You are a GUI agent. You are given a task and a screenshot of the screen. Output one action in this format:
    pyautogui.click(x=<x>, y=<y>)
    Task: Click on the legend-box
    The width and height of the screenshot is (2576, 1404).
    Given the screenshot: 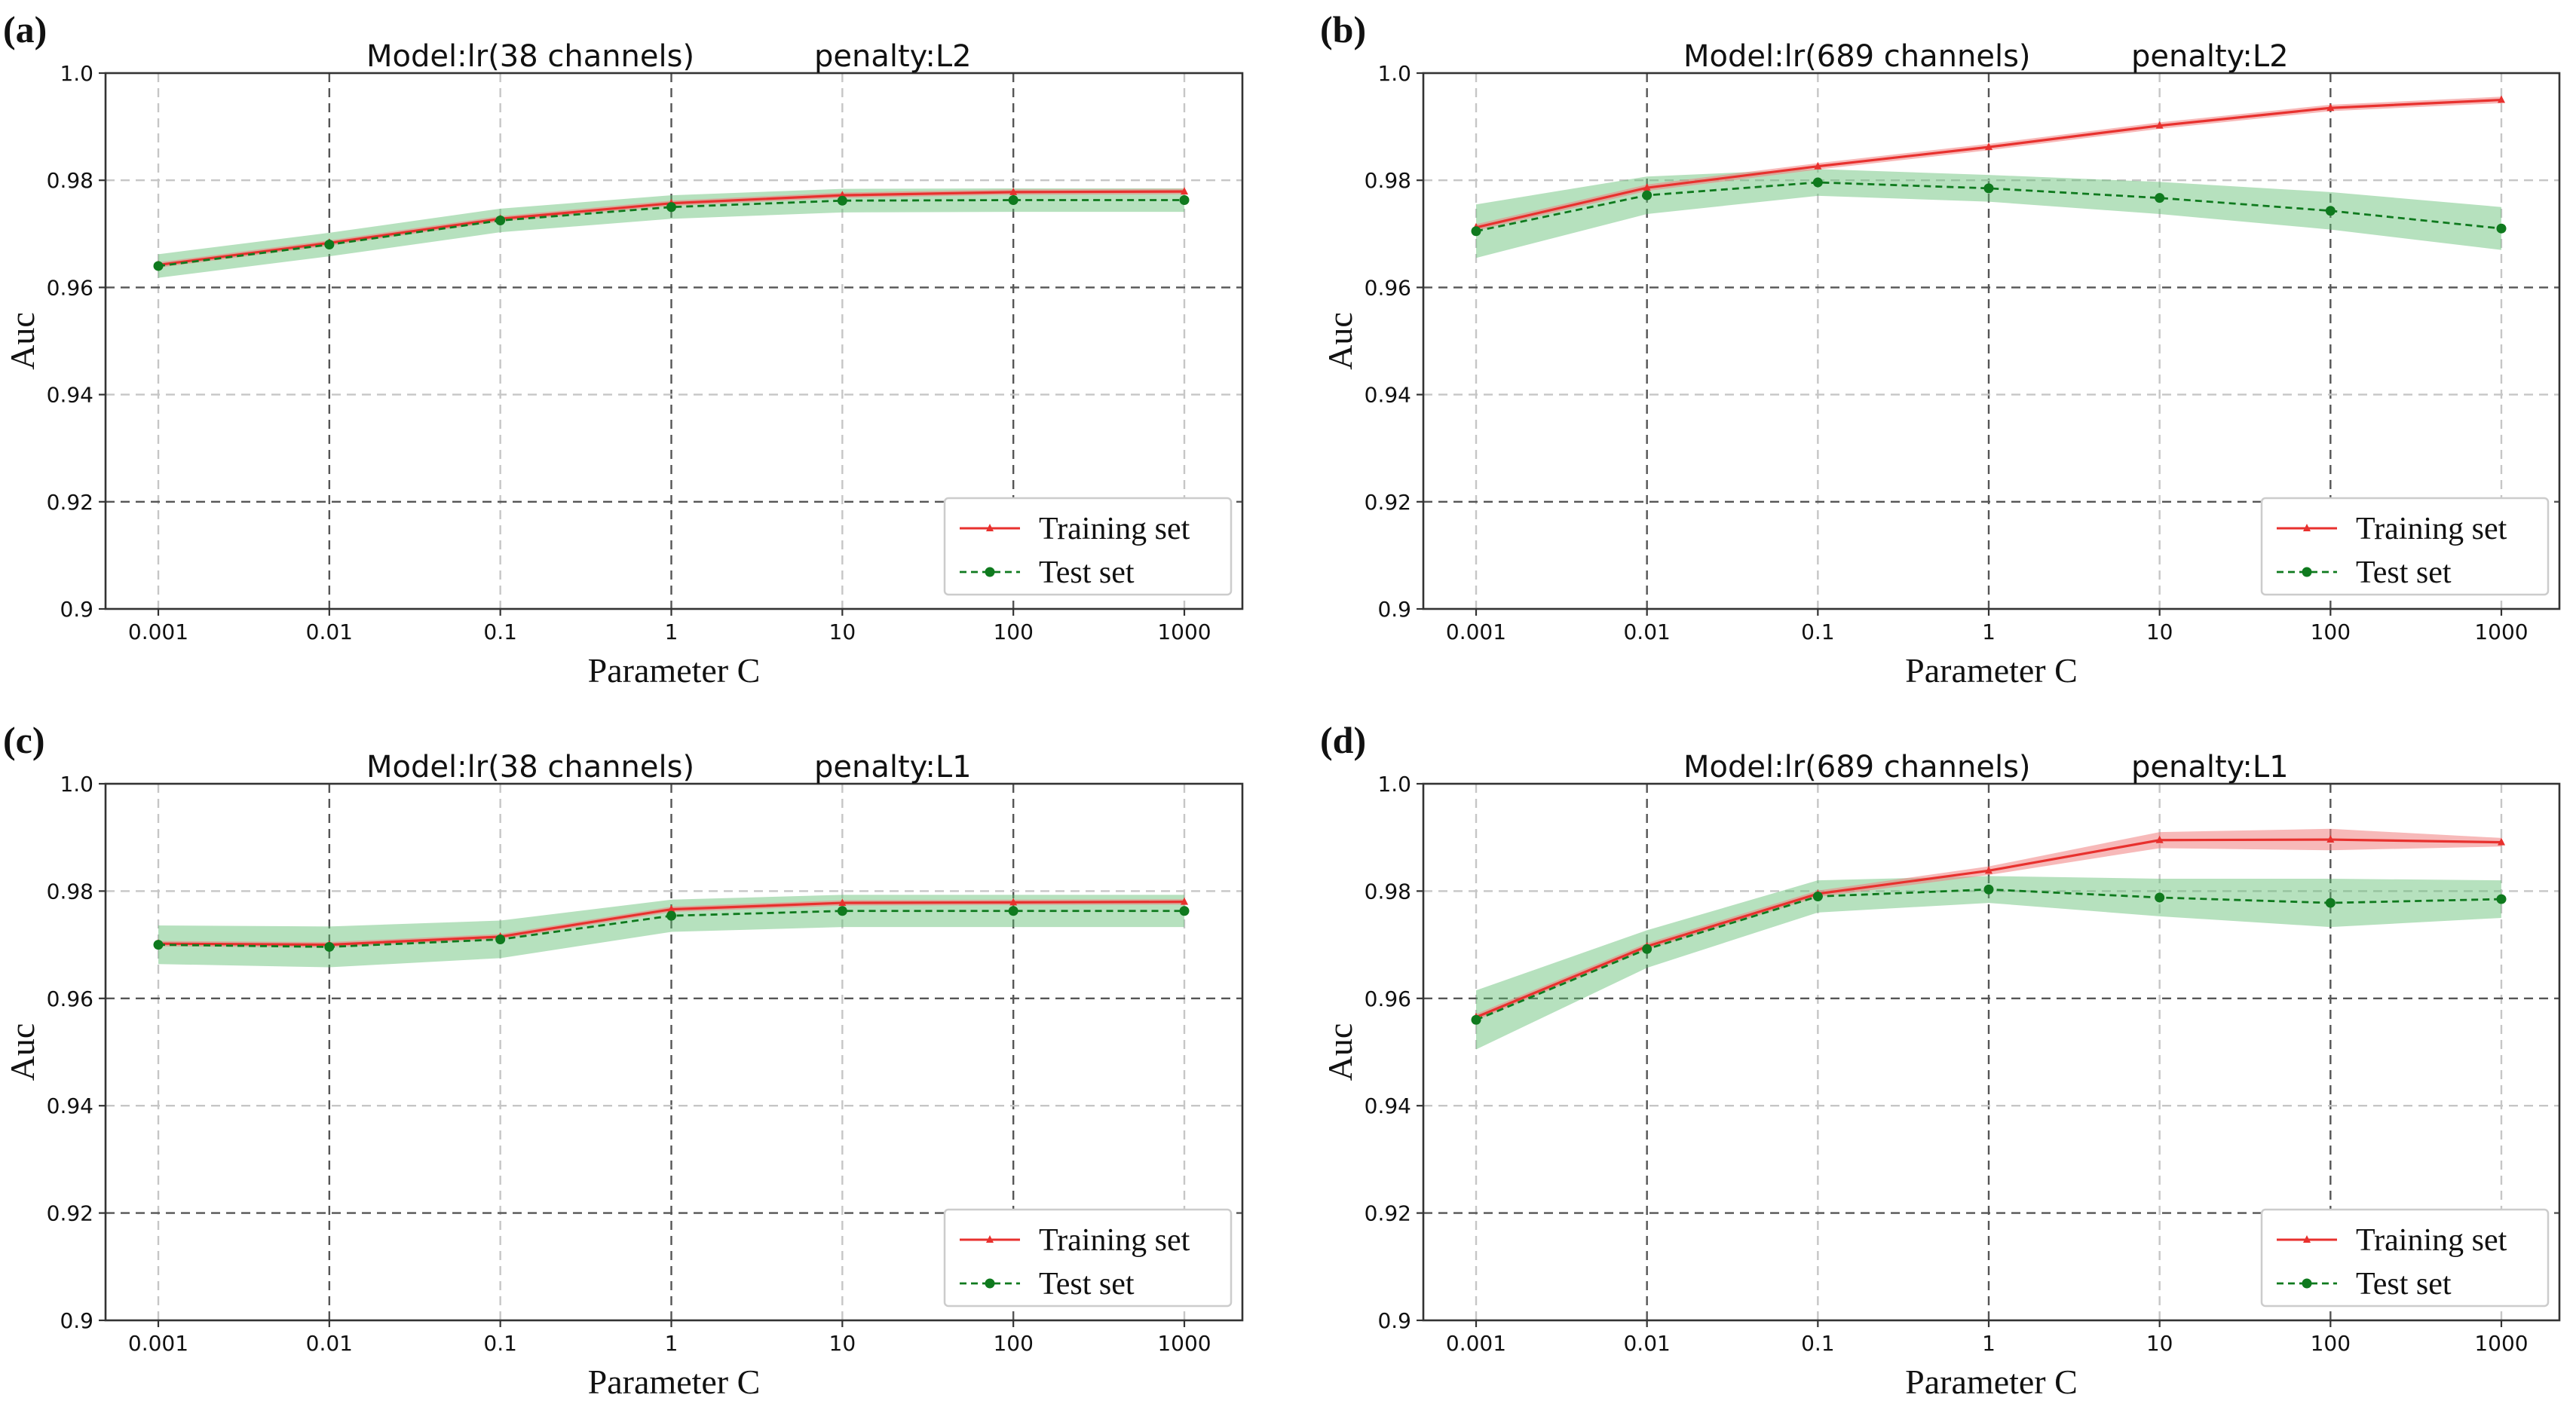 What is the action you would take?
    pyautogui.click(x=1088, y=546)
    